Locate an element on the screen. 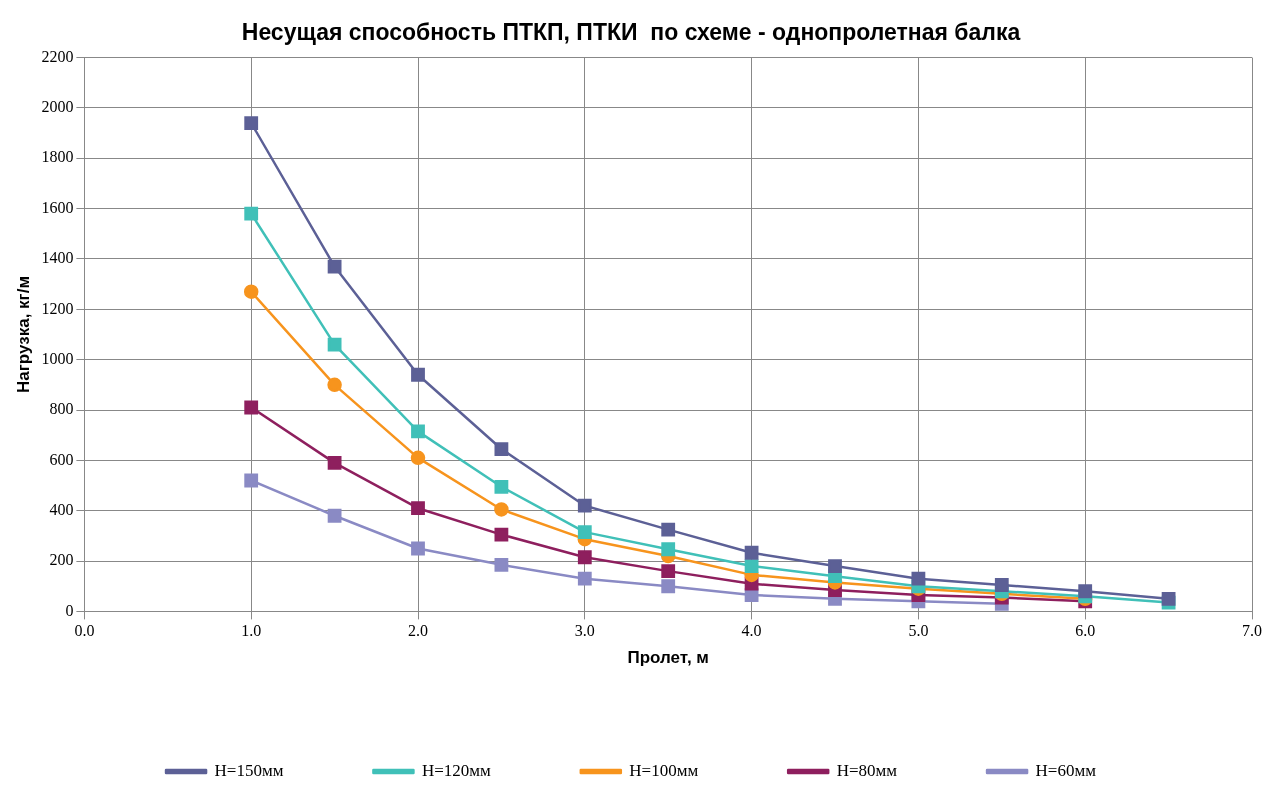  y-tick-label: 0 is located at coordinates (69, 610).